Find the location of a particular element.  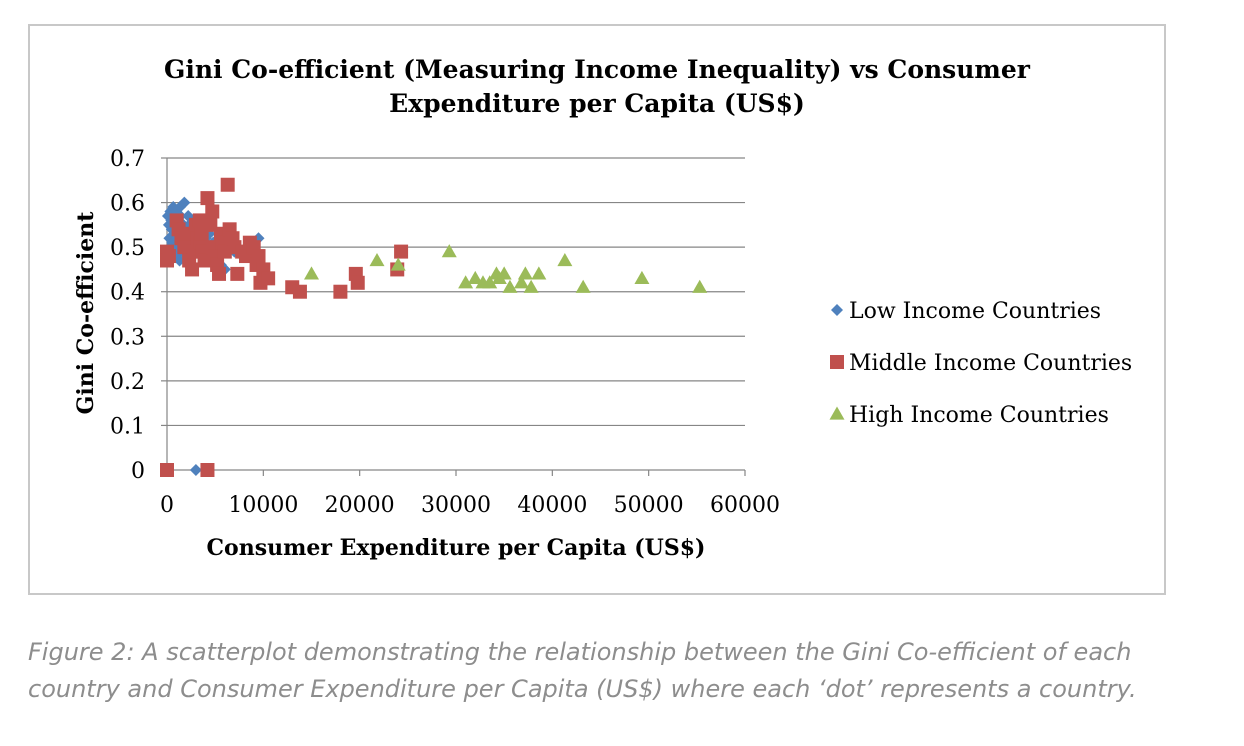

series-triangle is located at coordinates (506, 268).